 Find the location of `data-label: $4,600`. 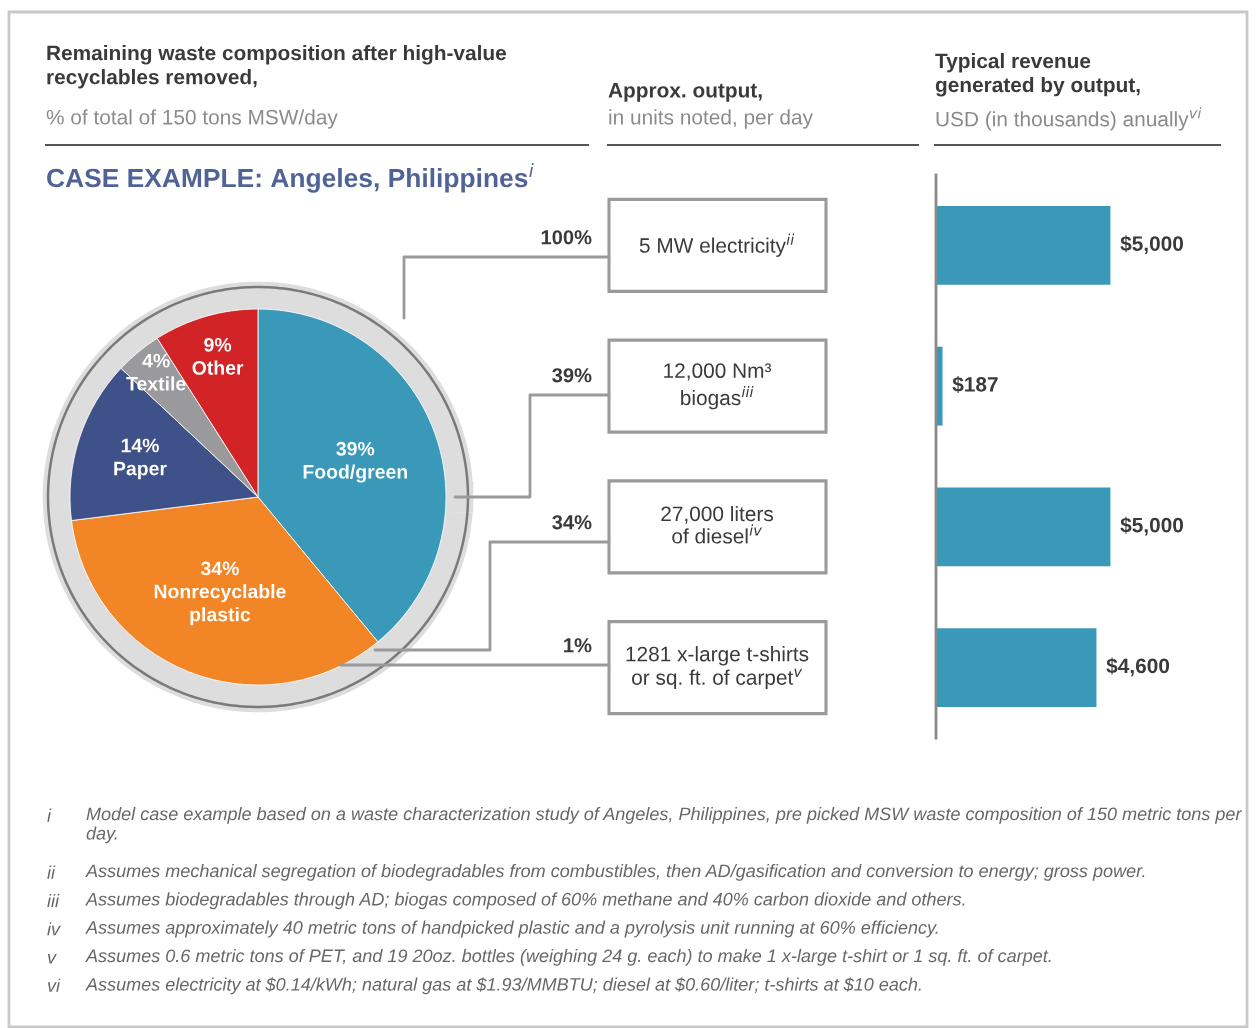

data-label: $4,600 is located at coordinates (1138, 667).